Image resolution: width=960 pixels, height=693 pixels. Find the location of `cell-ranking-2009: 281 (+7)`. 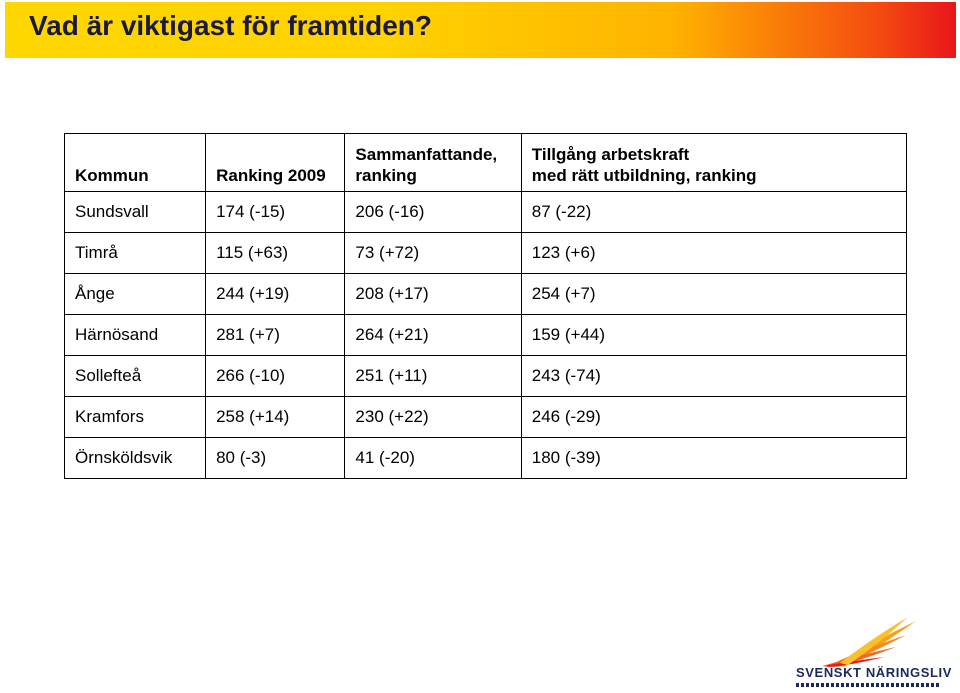

cell-ranking-2009: 281 (+7) is located at coordinates (275, 335).